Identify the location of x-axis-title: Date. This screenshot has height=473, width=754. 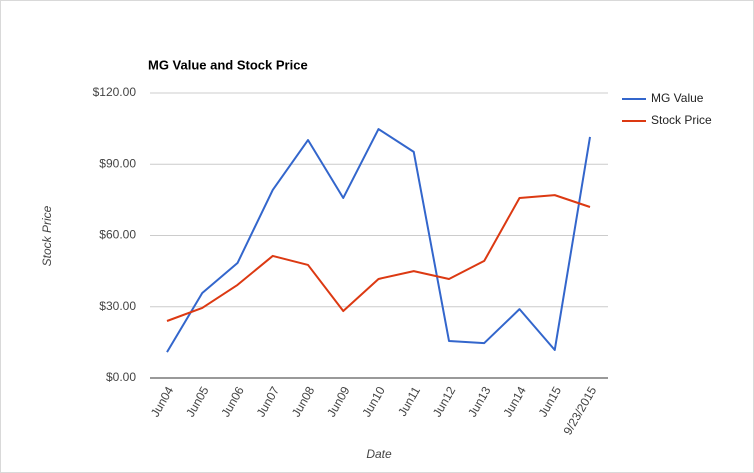
(379, 454).